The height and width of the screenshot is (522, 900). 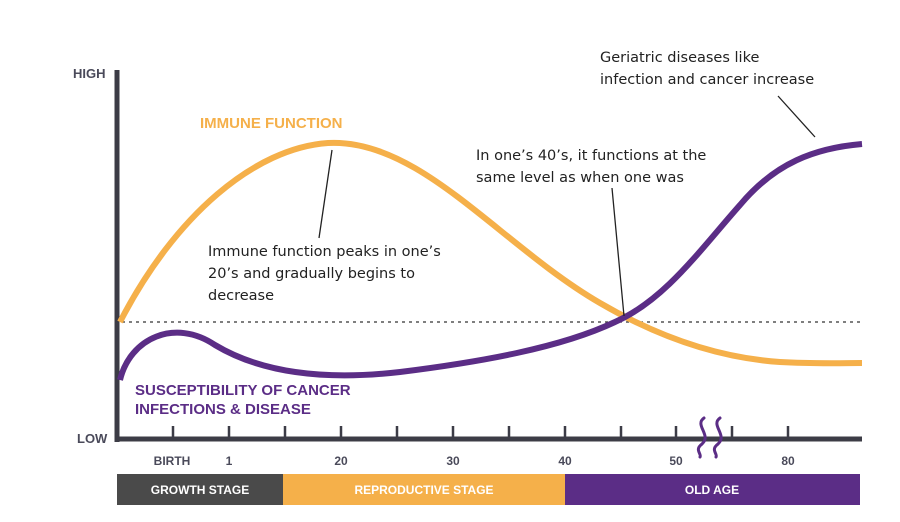 I want to click on geriatric-pointer-line, so click(x=796, y=116).